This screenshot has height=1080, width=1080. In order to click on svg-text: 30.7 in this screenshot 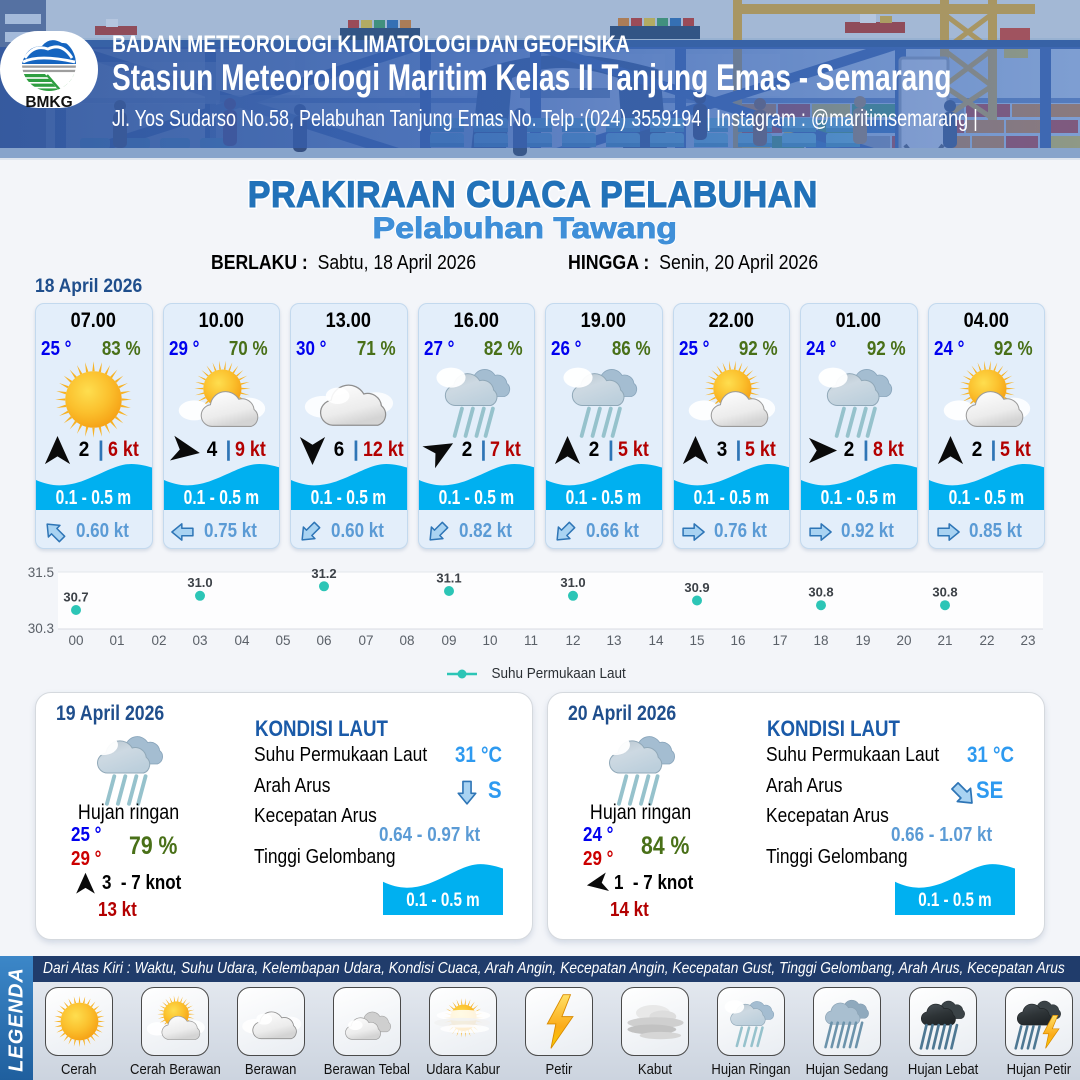, I will do `click(75, 597)`.